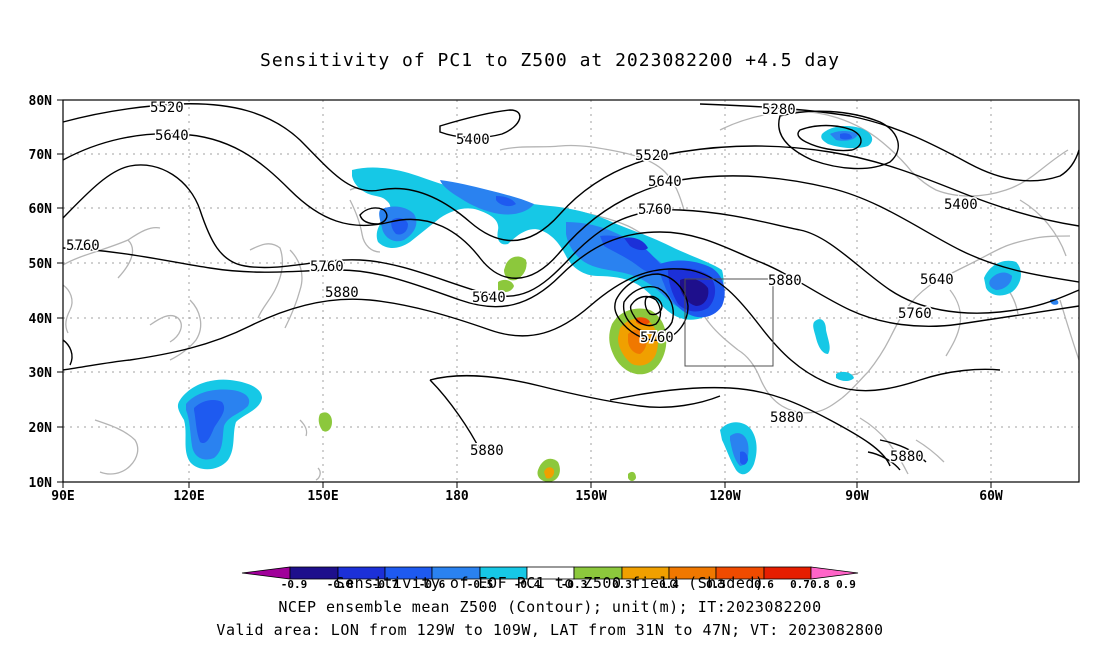  I want to click on lat-label: 70N, so click(41, 155).